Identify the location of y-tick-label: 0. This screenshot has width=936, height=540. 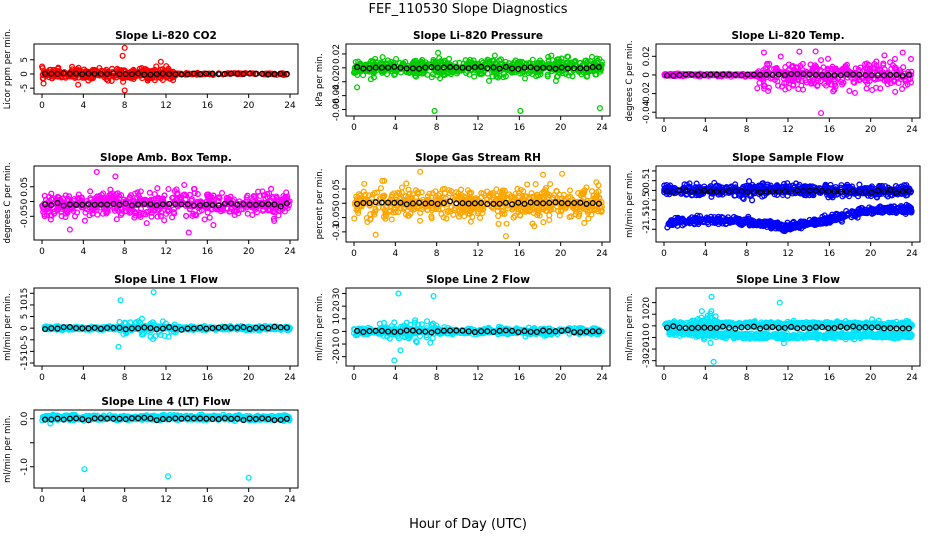
(25, 201).